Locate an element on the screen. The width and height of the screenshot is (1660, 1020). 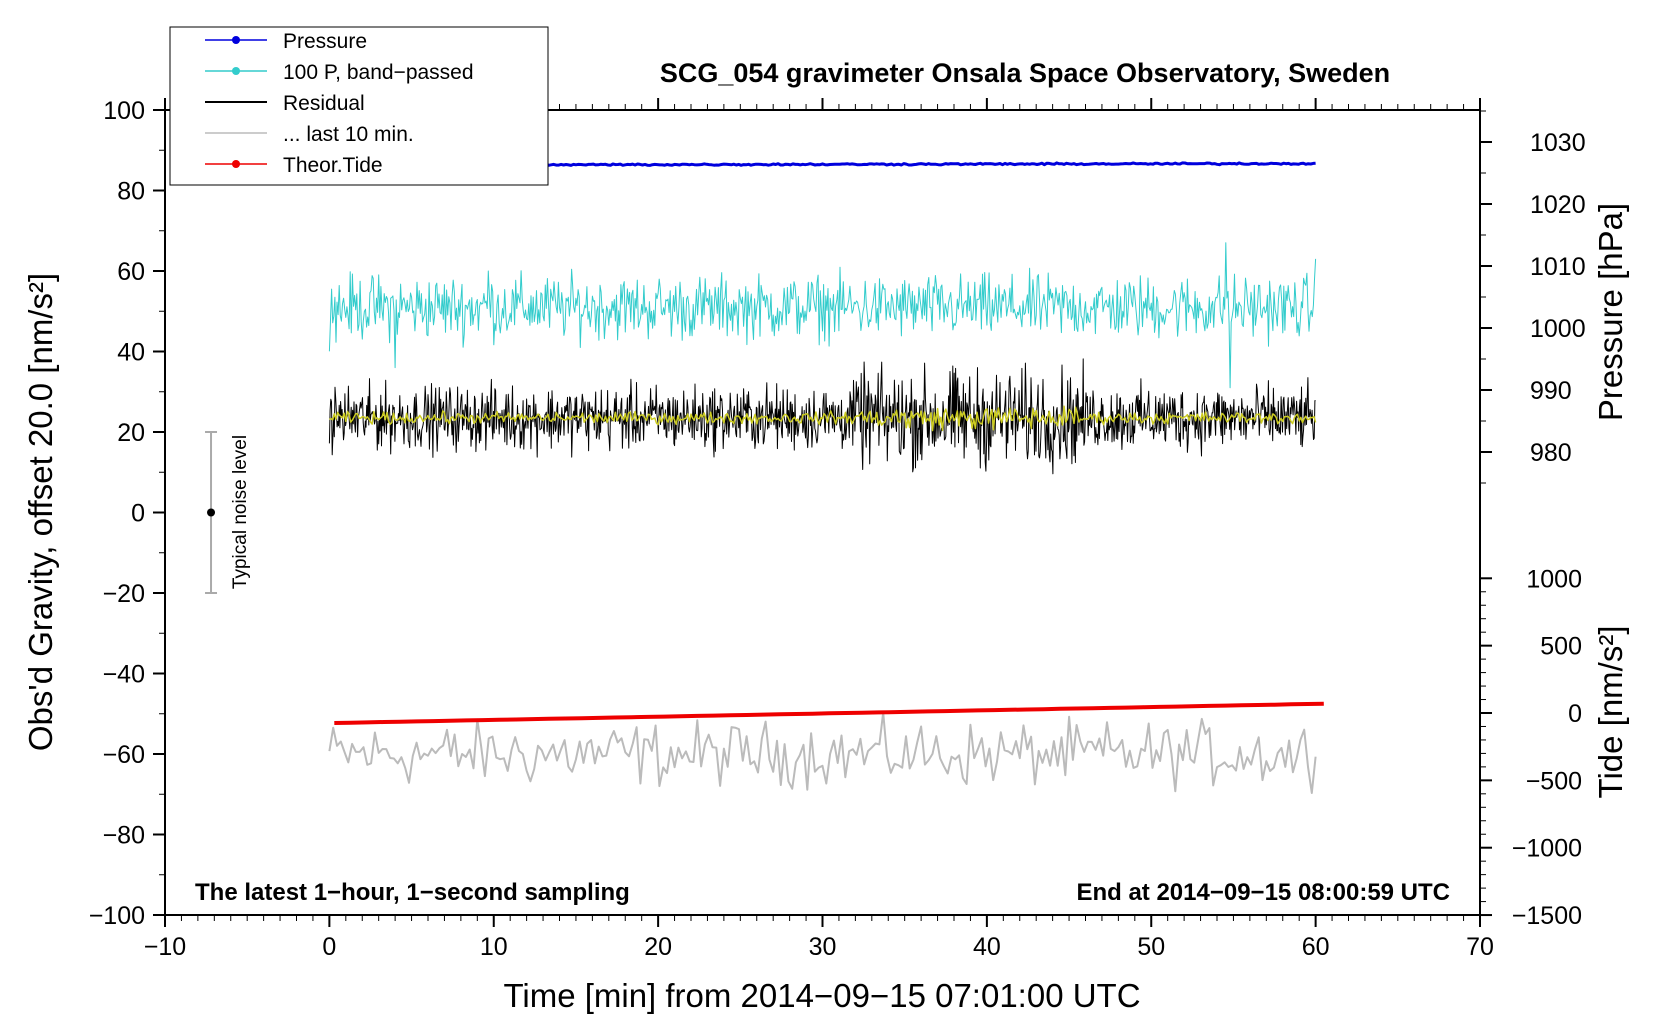
x-tick-label: 70 is located at coordinates (1480, 947).